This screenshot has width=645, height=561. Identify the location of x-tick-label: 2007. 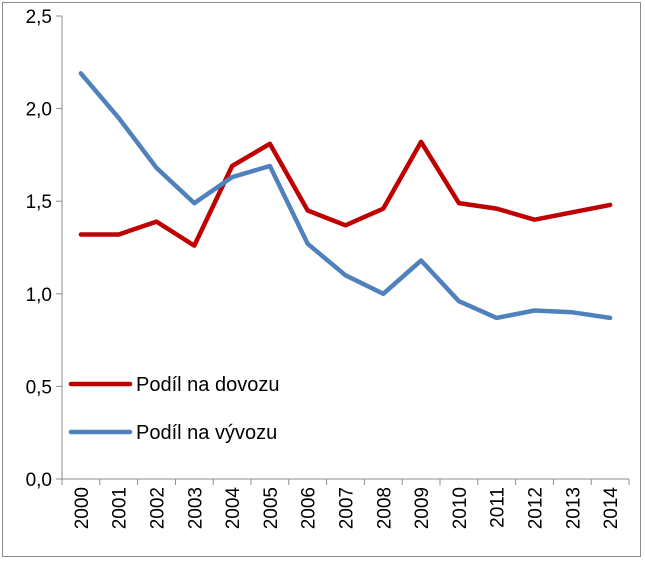
(347, 508).